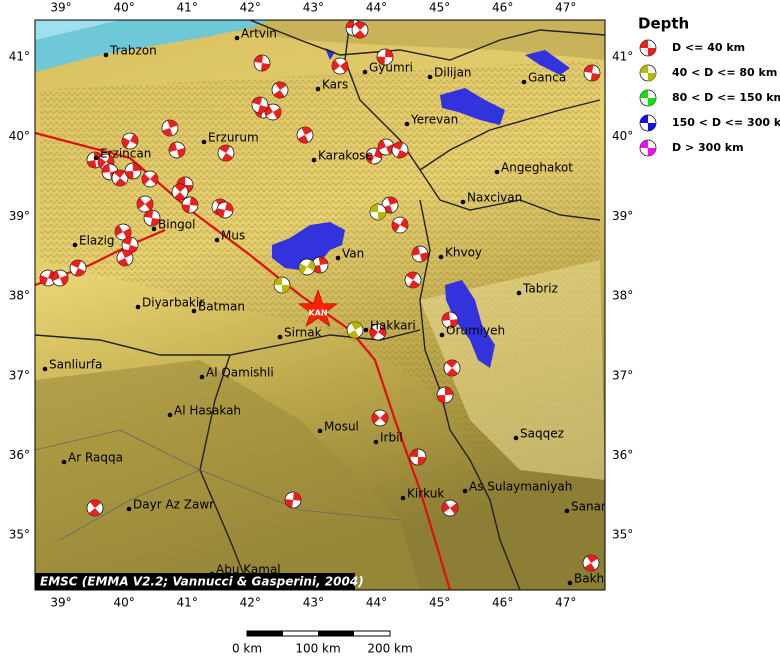  I want to click on city-label: Naxcivan, so click(494, 198).